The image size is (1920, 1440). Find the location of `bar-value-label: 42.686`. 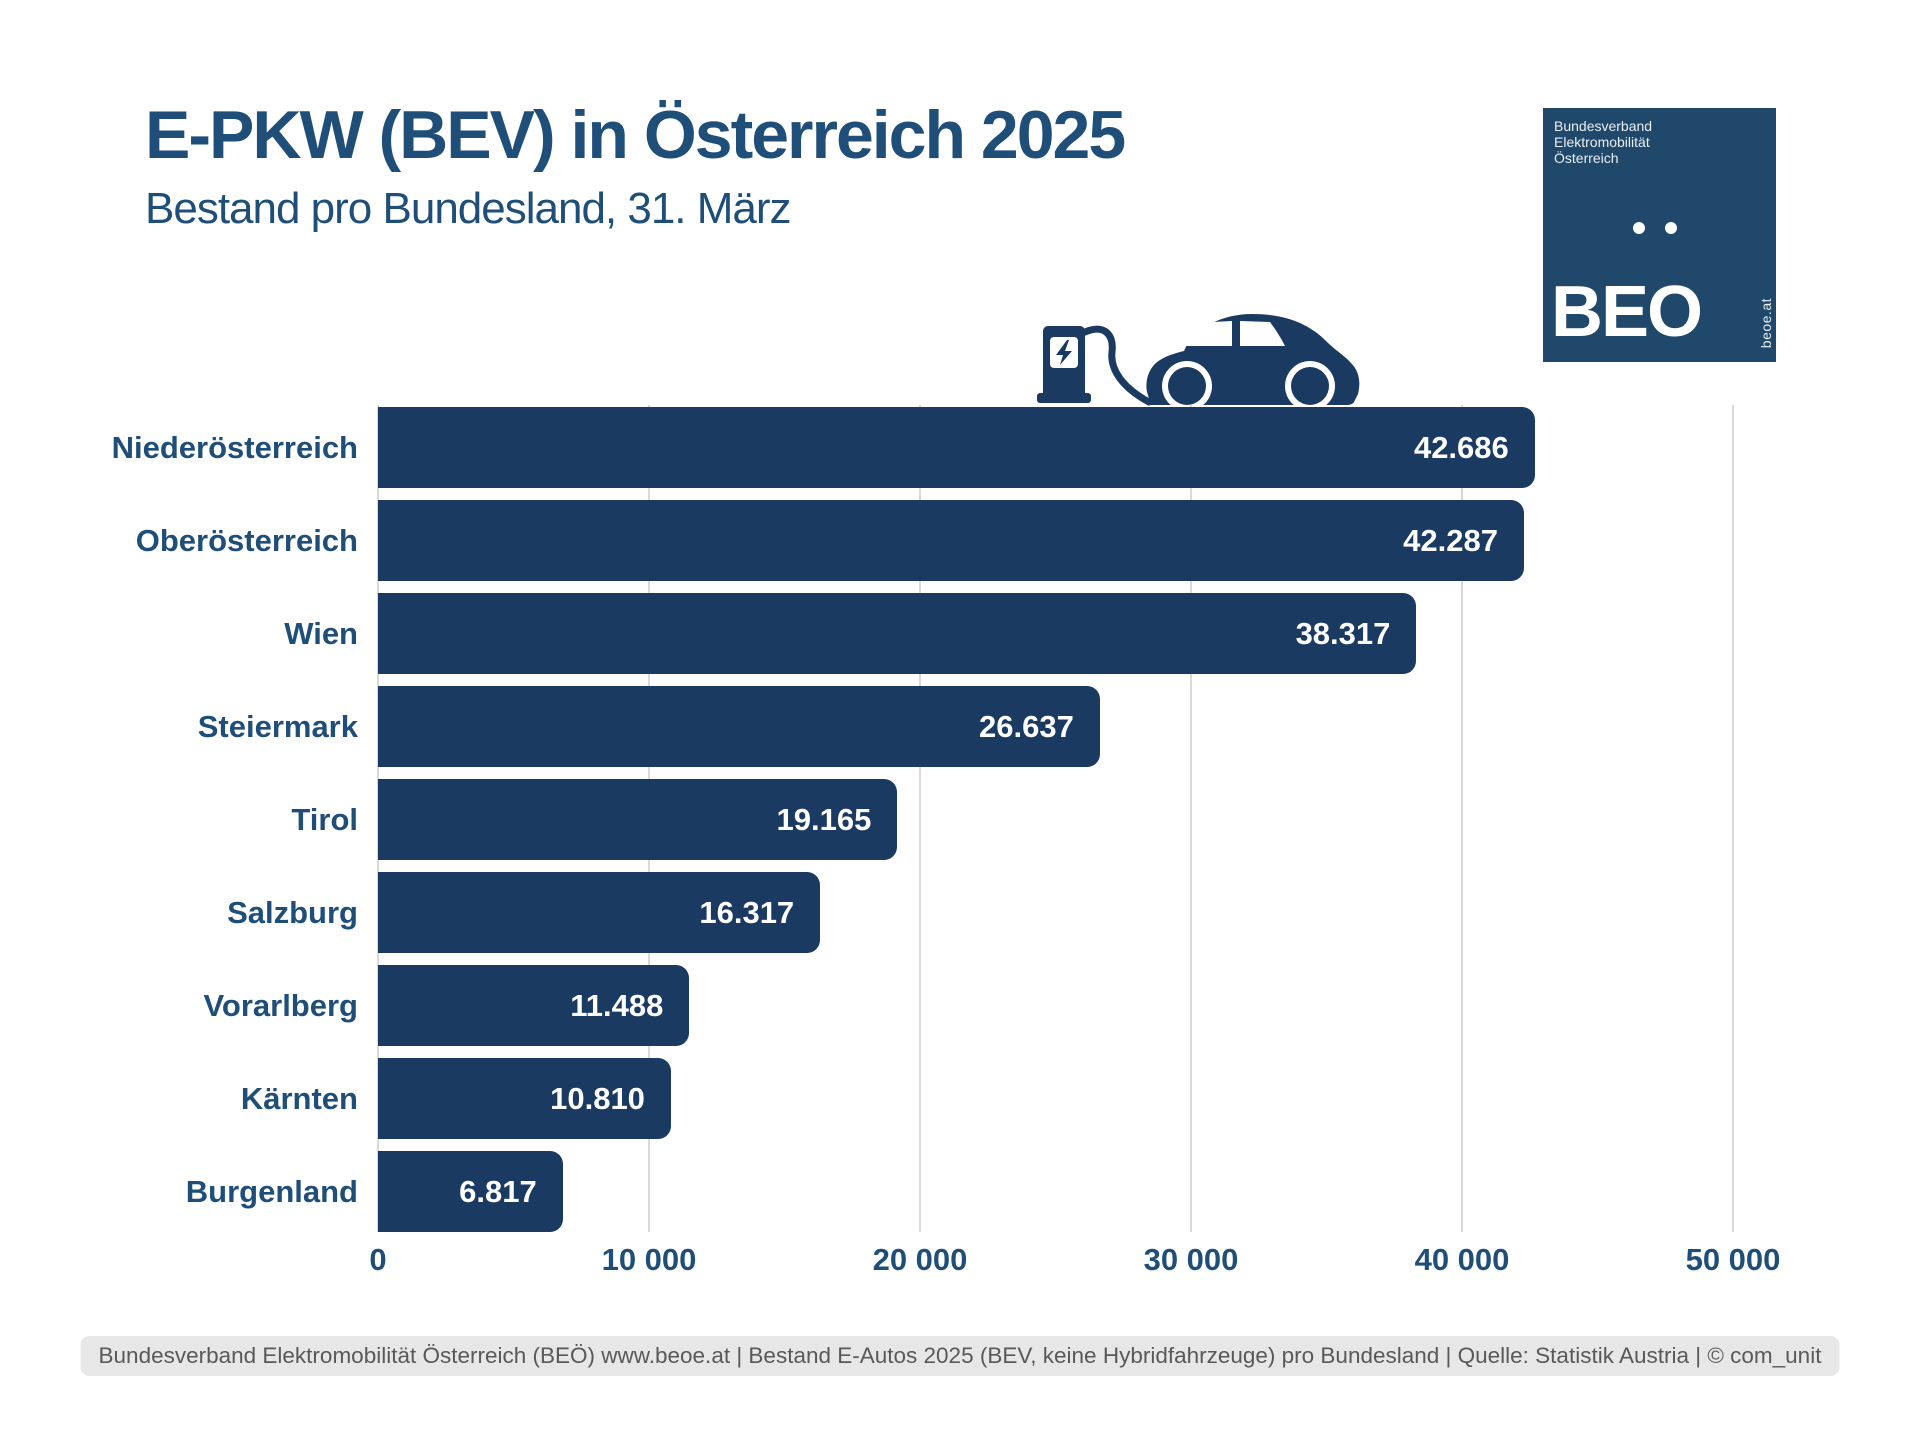

bar-value-label: 42.686 is located at coordinates (1461, 447).